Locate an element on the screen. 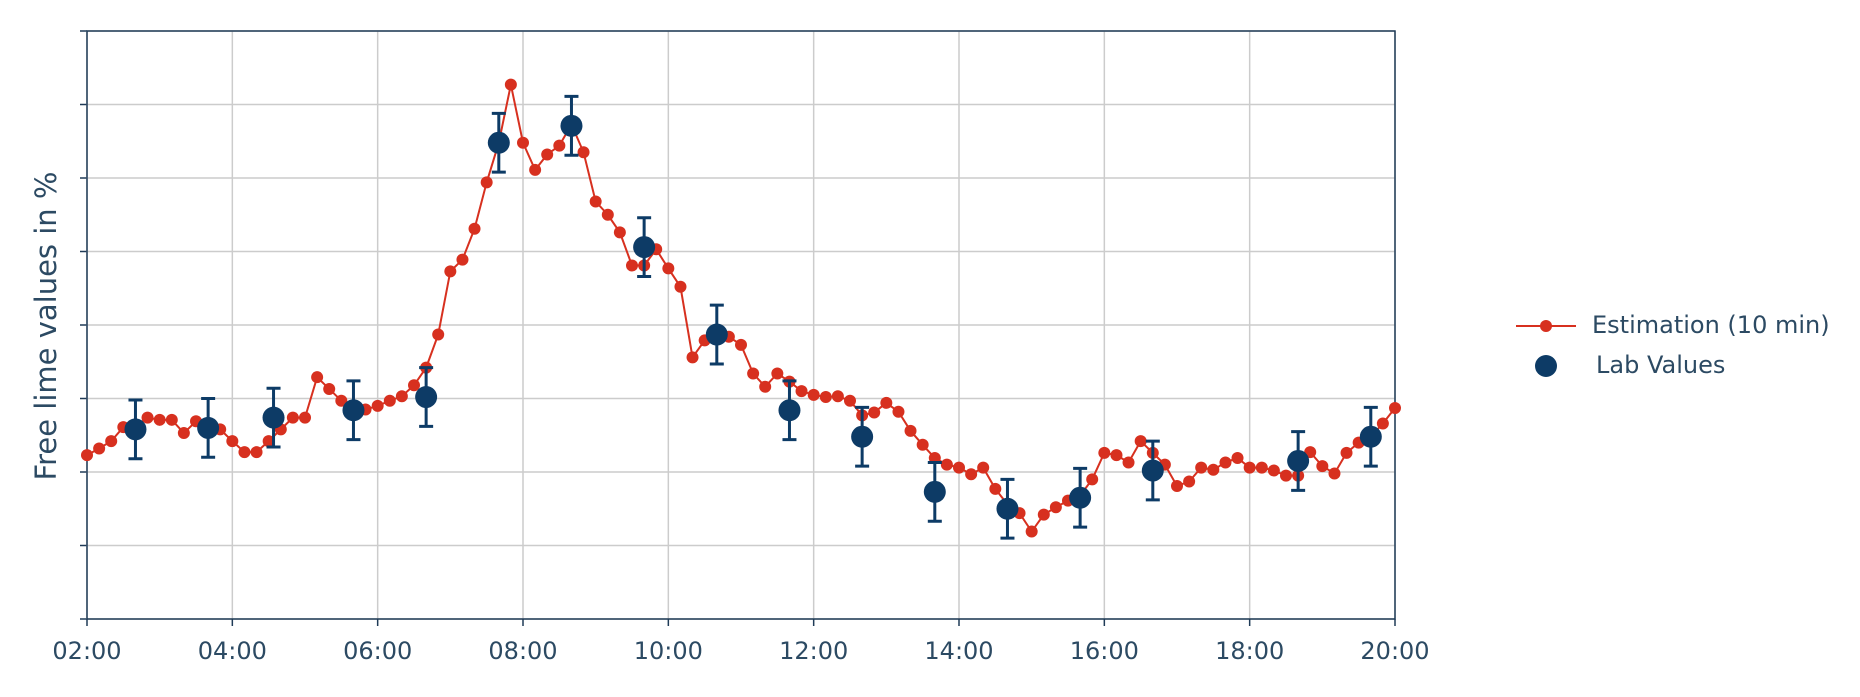 The height and width of the screenshot is (697, 1860). x-tick-label: 08:00 is located at coordinates (522, 651).